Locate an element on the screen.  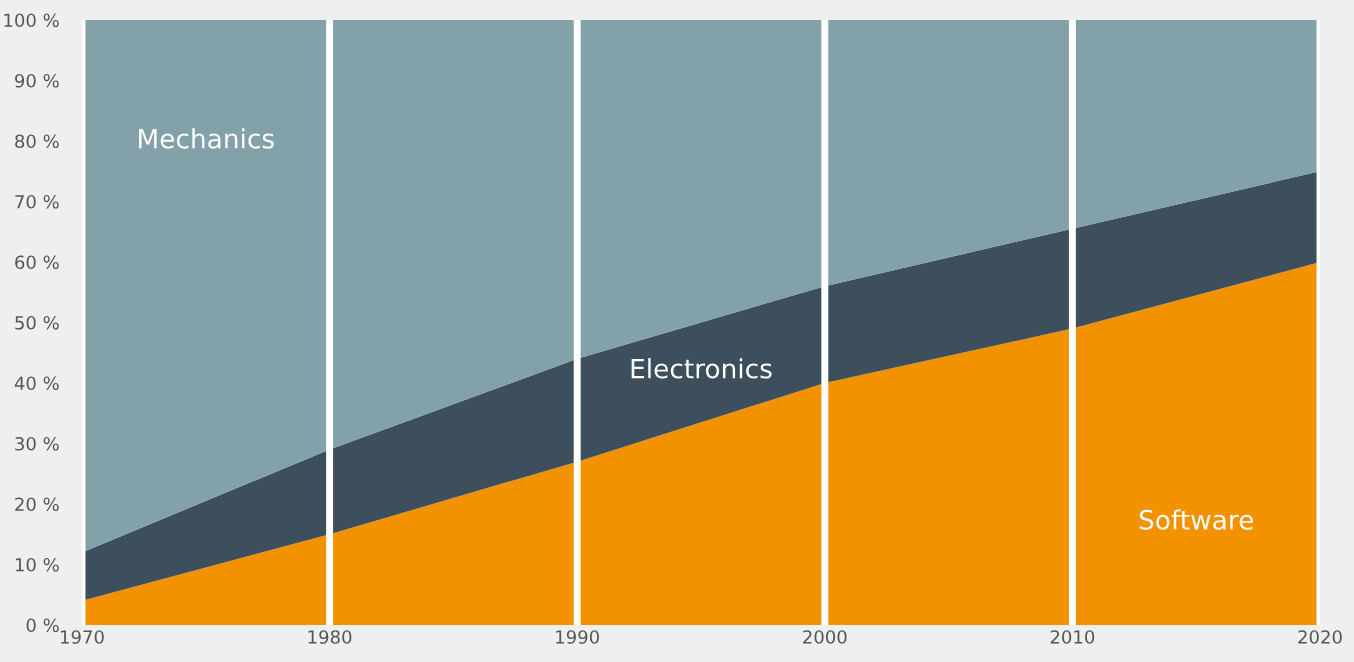
y-tick-label: 50 % is located at coordinates (37, 322).